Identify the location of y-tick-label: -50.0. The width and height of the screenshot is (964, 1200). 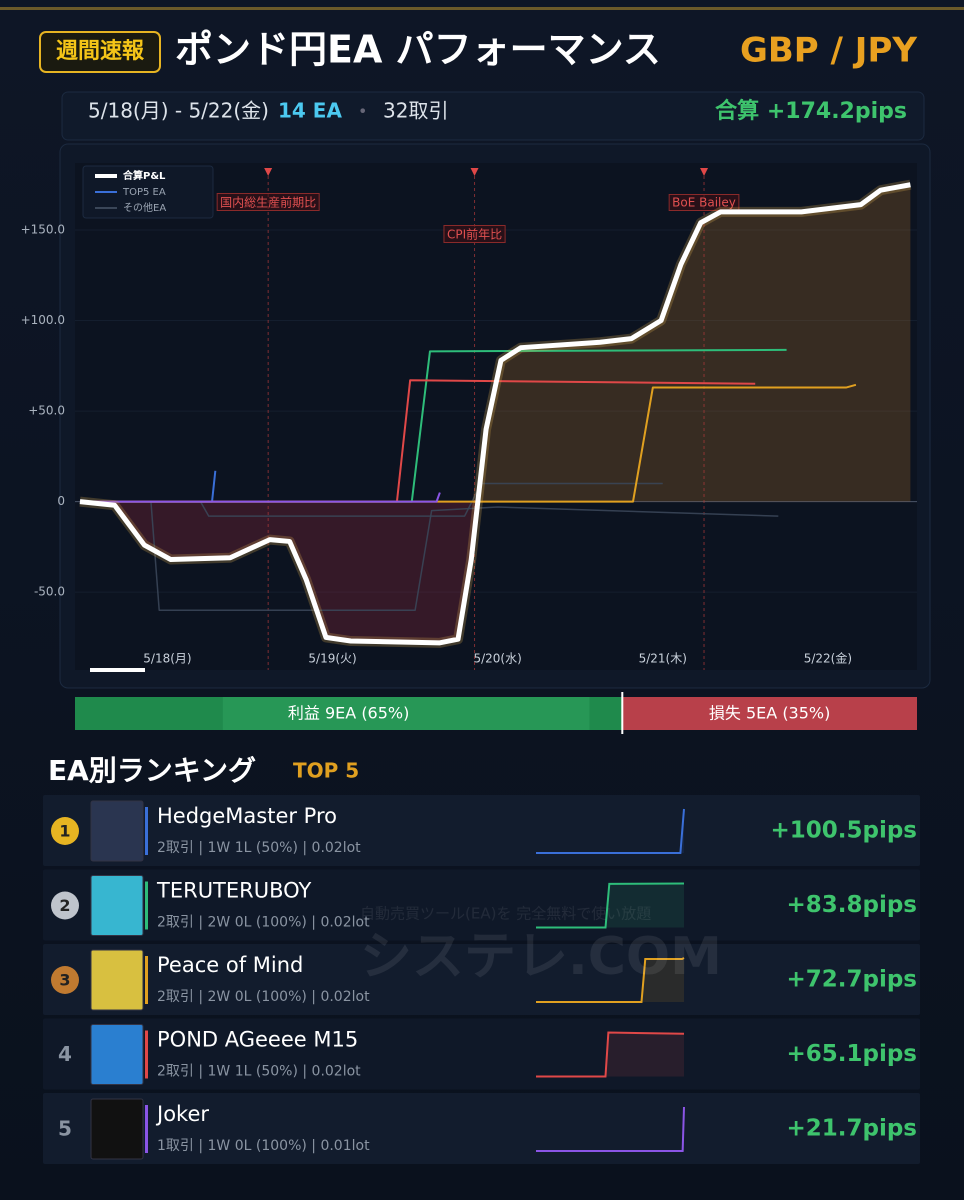
(49, 592).